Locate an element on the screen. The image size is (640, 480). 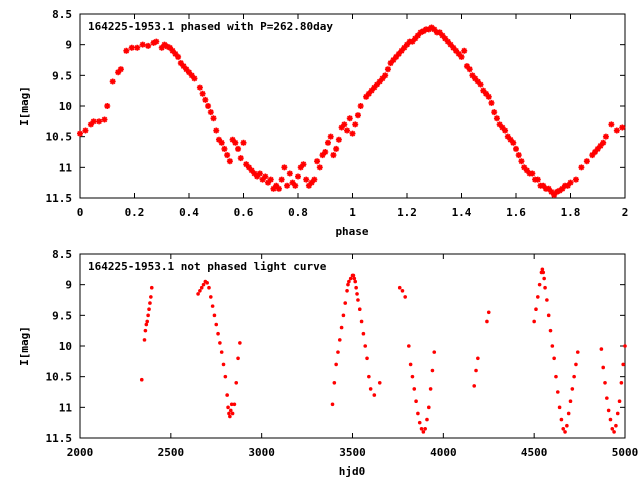
y-tick-label: 11.5 is located at coordinates (59, 438).